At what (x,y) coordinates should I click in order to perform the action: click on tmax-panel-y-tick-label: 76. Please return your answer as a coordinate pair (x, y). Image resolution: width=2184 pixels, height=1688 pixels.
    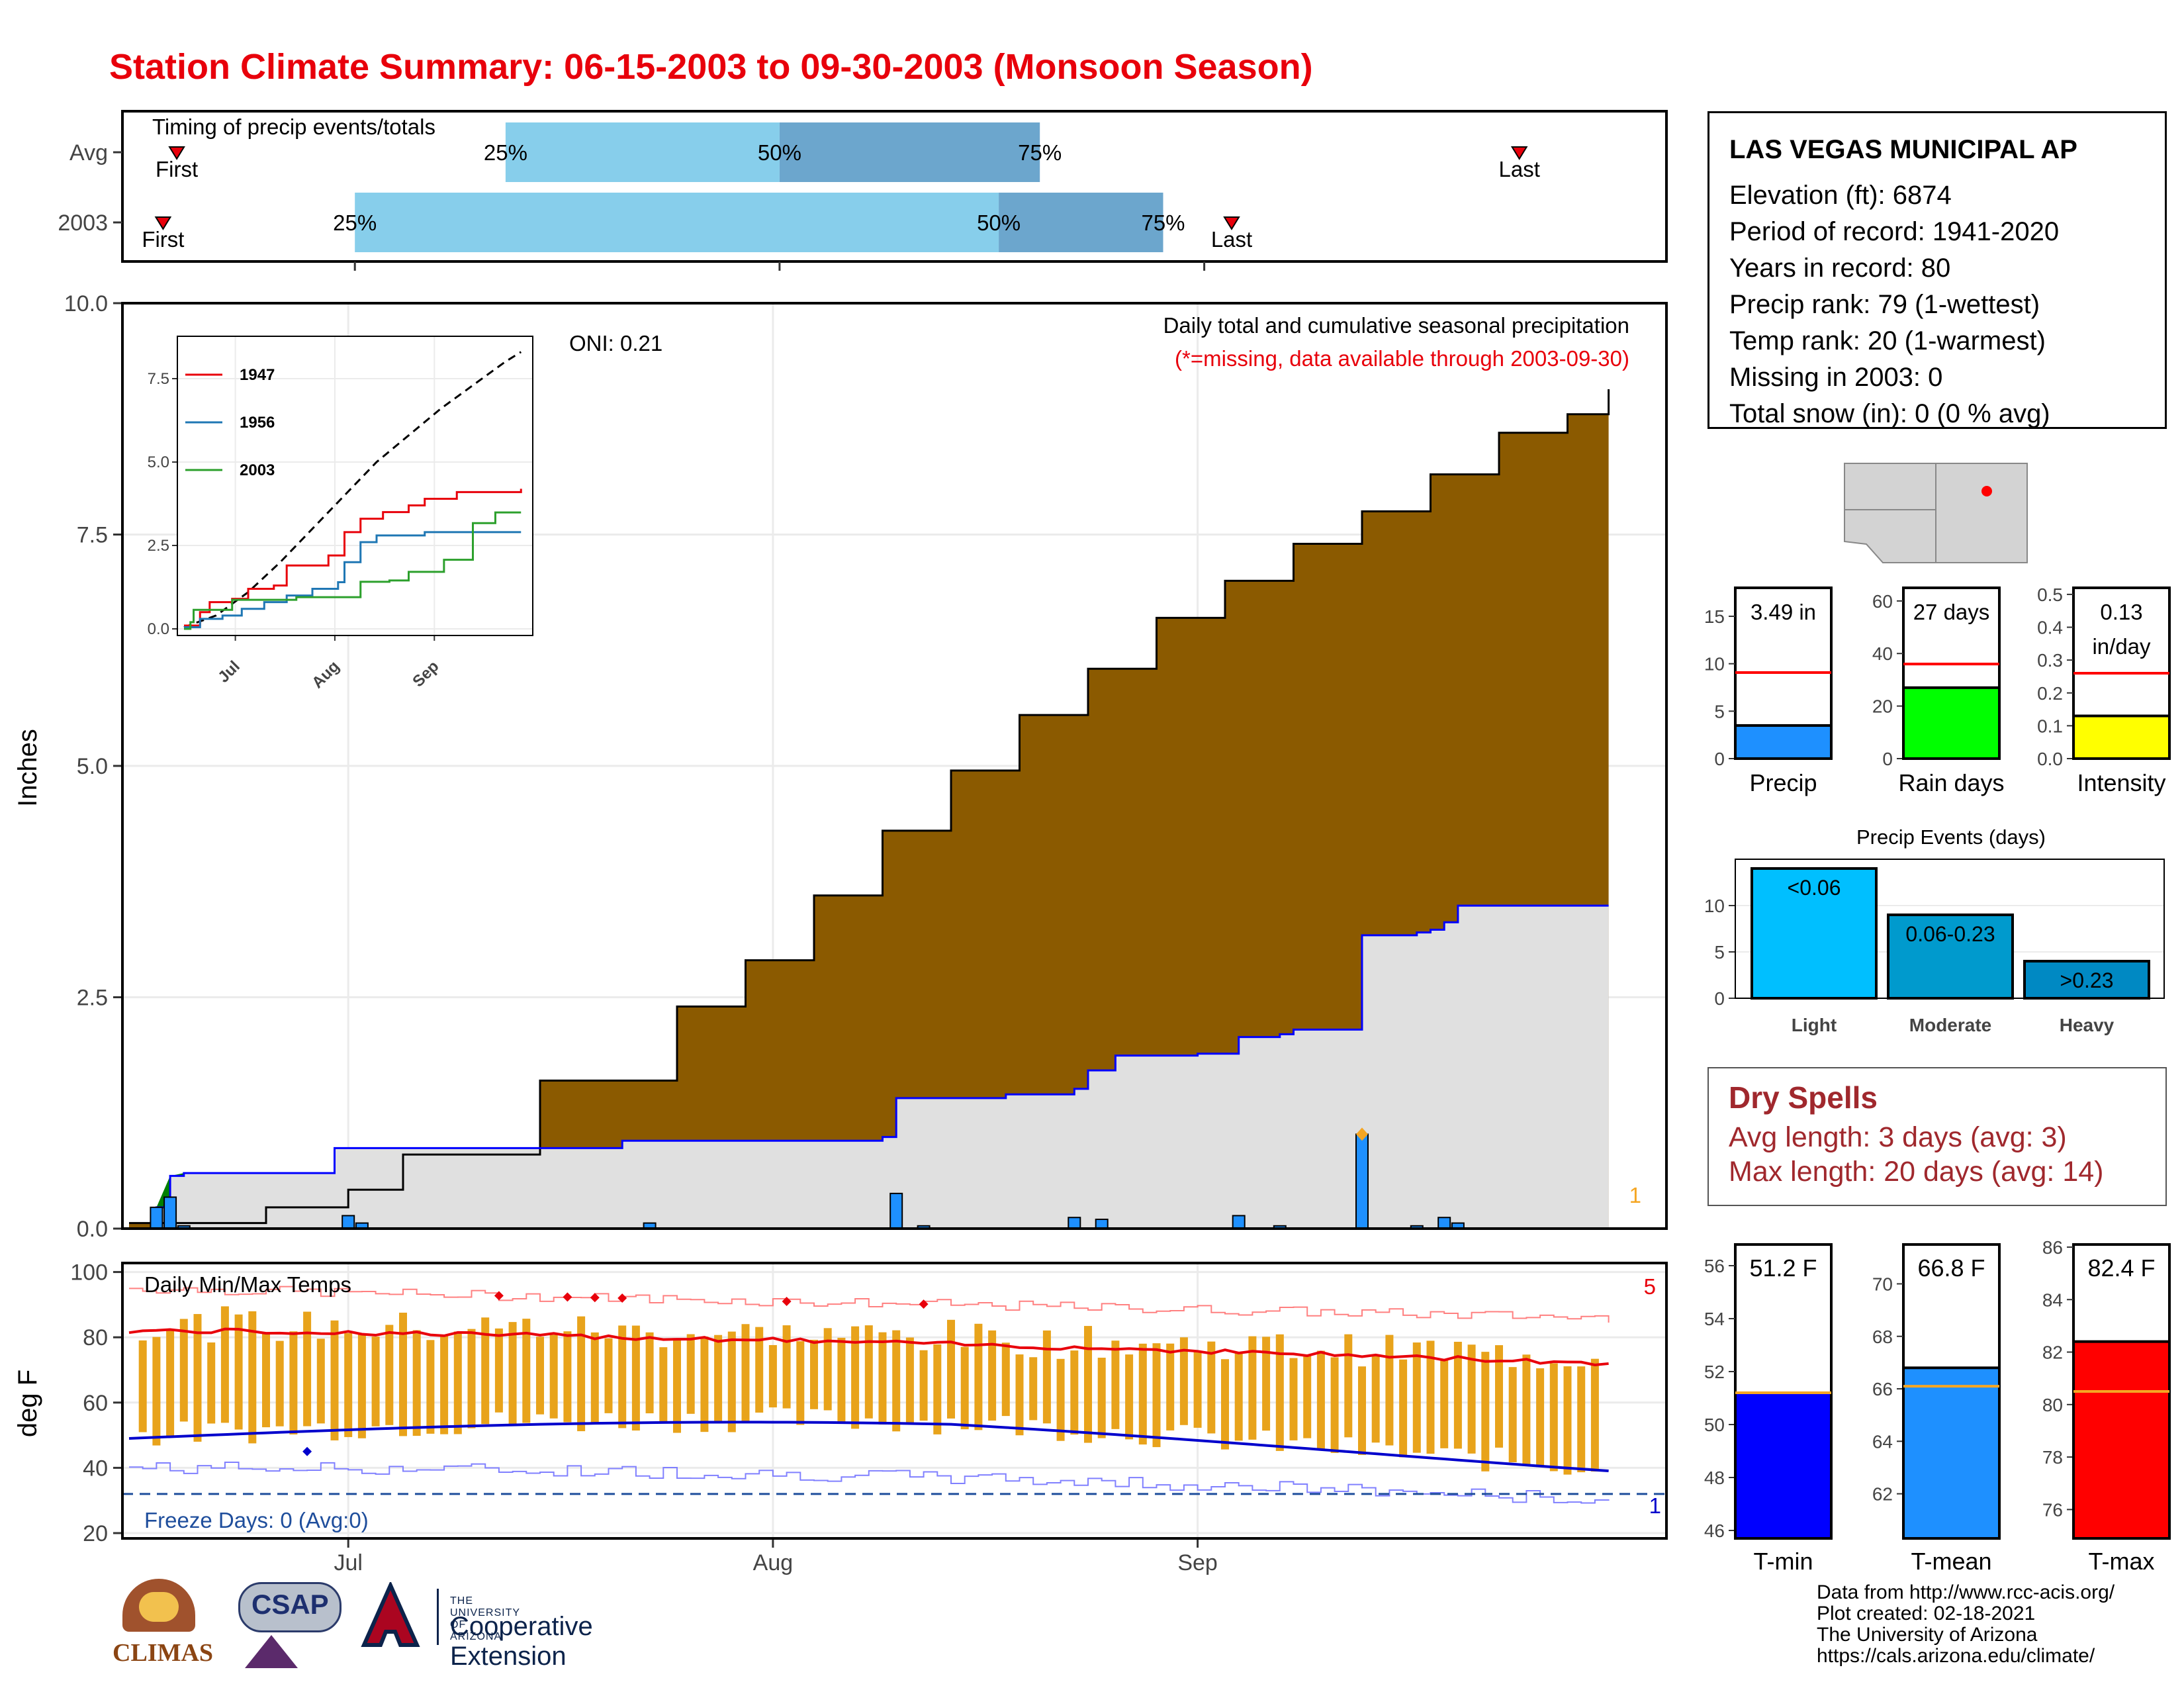
    Looking at the image, I should click on (2052, 1509).